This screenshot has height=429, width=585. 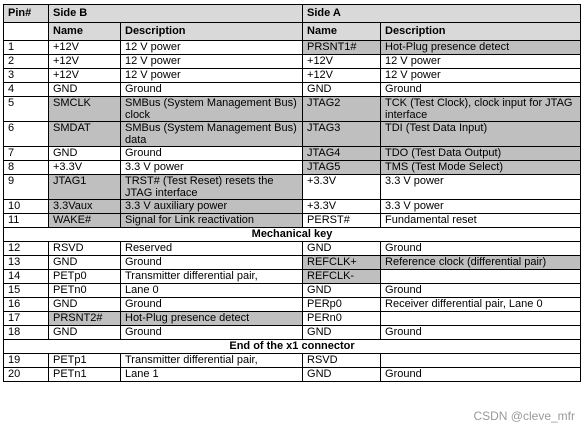 I want to click on a-name-cell: JTAG3, so click(x=342, y=134).